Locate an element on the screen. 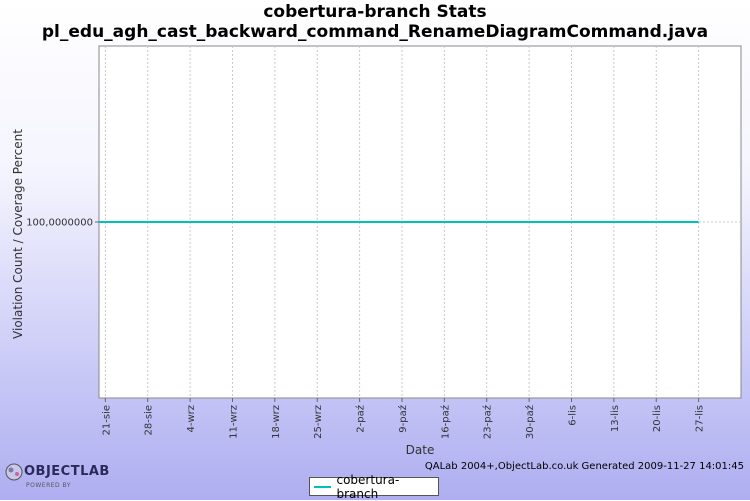 The height and width of the screenshot is (501, 750). x-tick-label: 21-sie is located at coordinates (106, 420).